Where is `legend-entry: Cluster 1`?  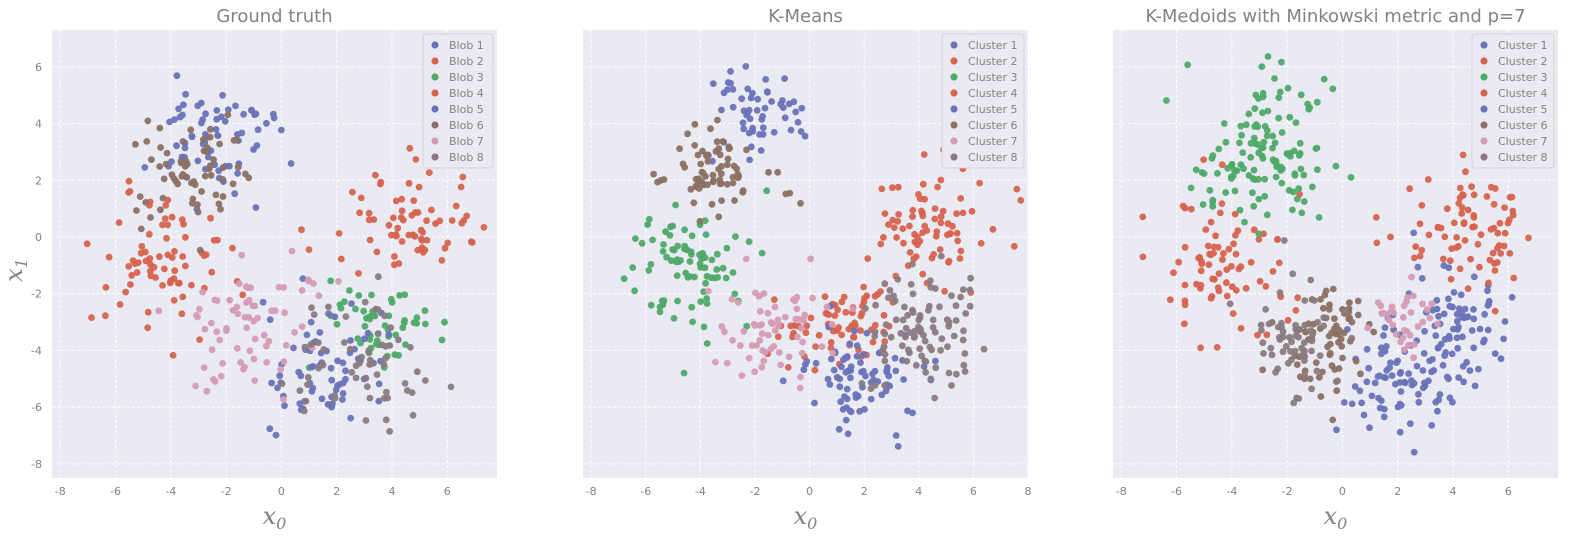 legend-entry: Cluster 1 is located at coordinates (993, 45).